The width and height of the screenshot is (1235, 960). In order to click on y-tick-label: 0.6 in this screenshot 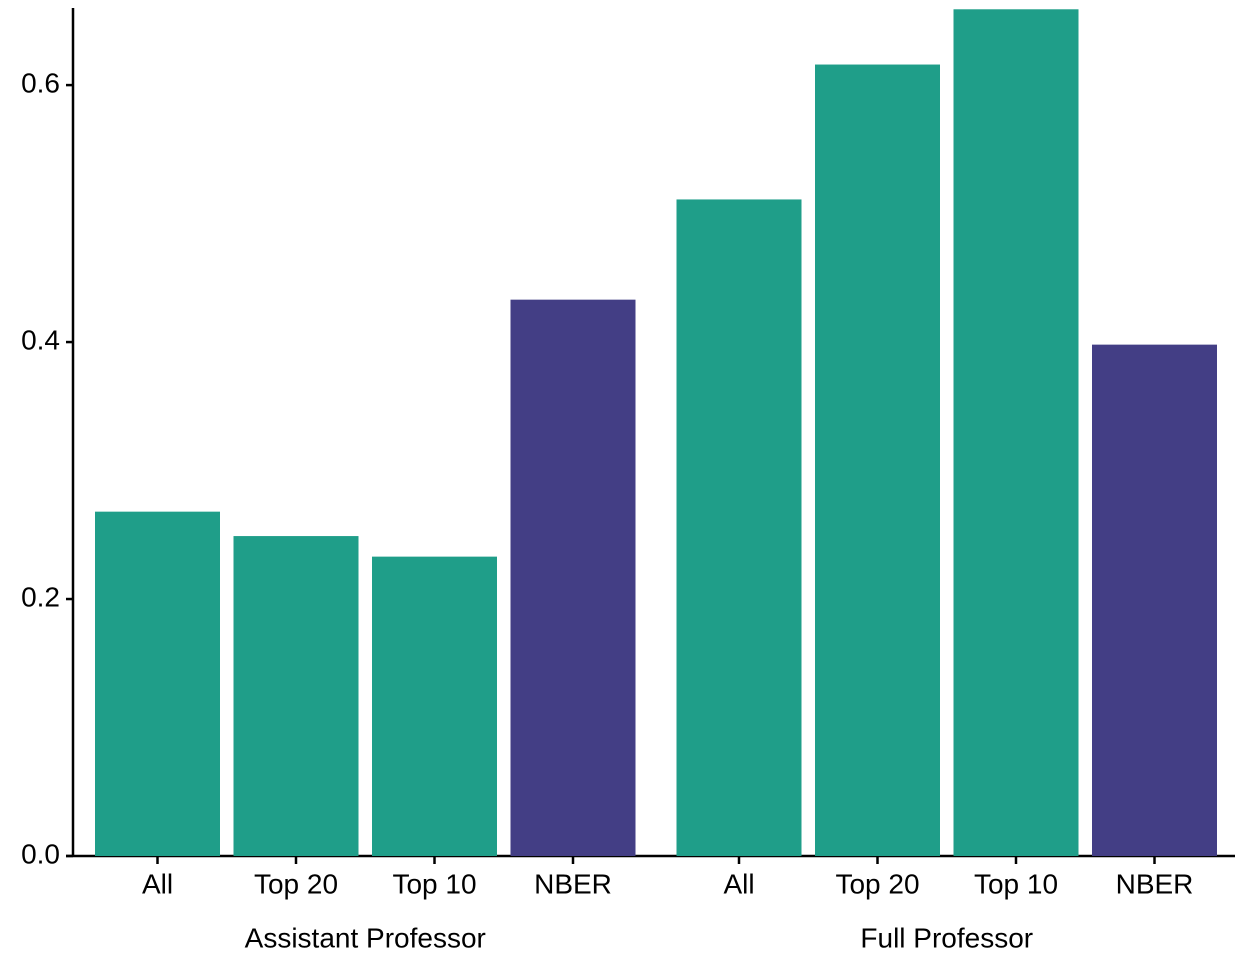, I will do `click(40, 82)`.